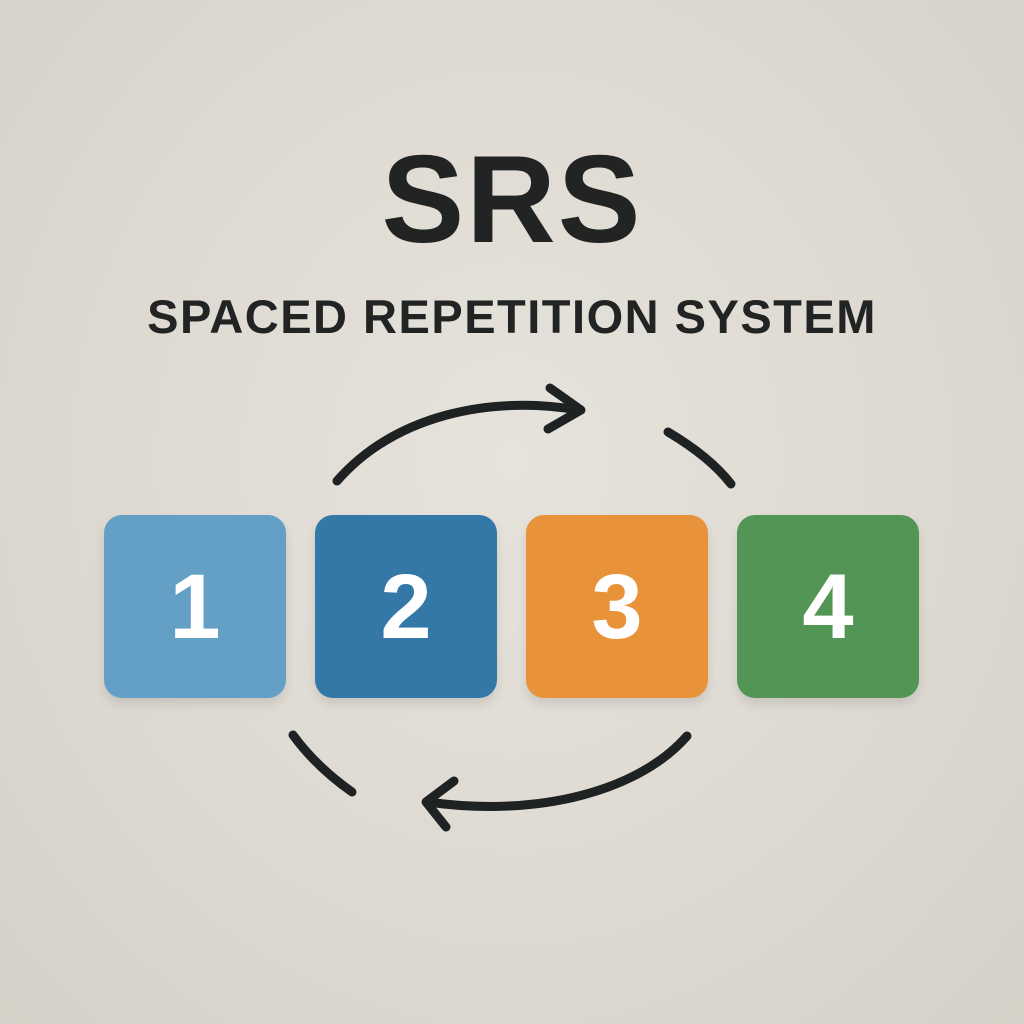  Describe the element at coordinates (512, 200) in the screenshot. I see `page-title: SRS` at that location.